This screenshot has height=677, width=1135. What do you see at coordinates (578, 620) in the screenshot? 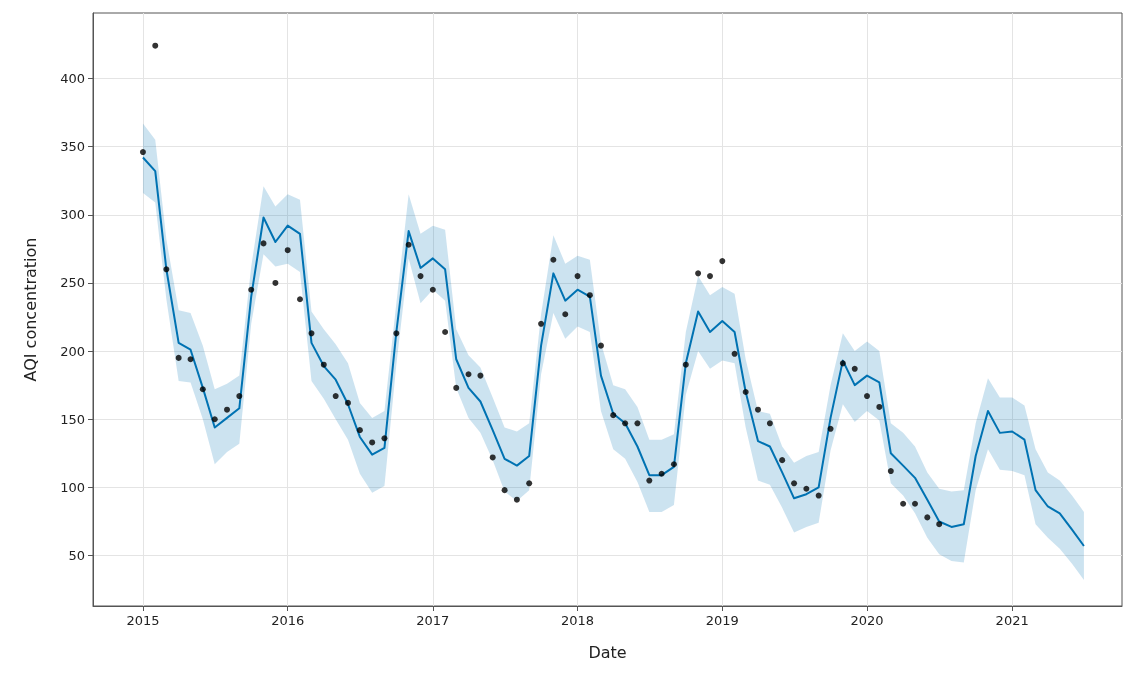
I see `x-tick-label: 2018` at bounding box center [578, 620].